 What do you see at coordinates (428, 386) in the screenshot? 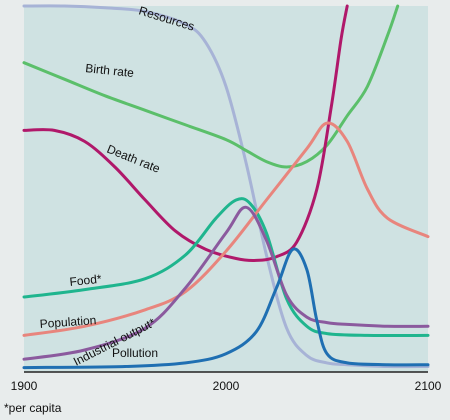
I see `x-tick-label: 2100` at bounding box center [428, 386].